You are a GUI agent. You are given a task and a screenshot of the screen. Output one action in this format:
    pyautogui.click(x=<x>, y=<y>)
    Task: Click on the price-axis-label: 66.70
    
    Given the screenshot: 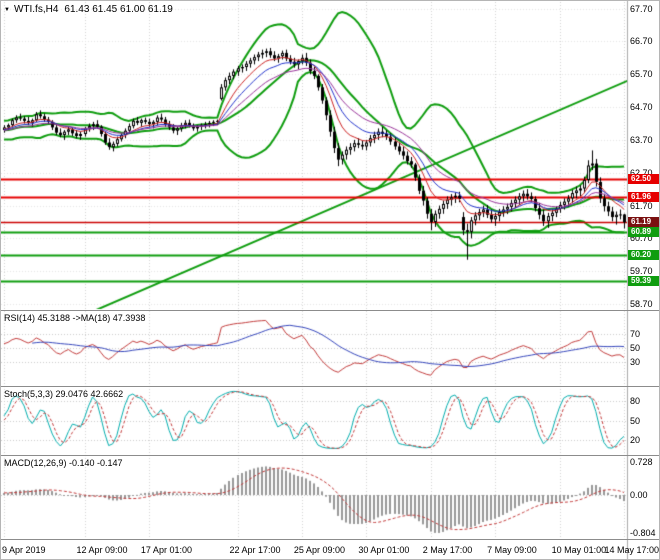 What is the action you would take?
    pyautogui.click(x=641, y=41)
    